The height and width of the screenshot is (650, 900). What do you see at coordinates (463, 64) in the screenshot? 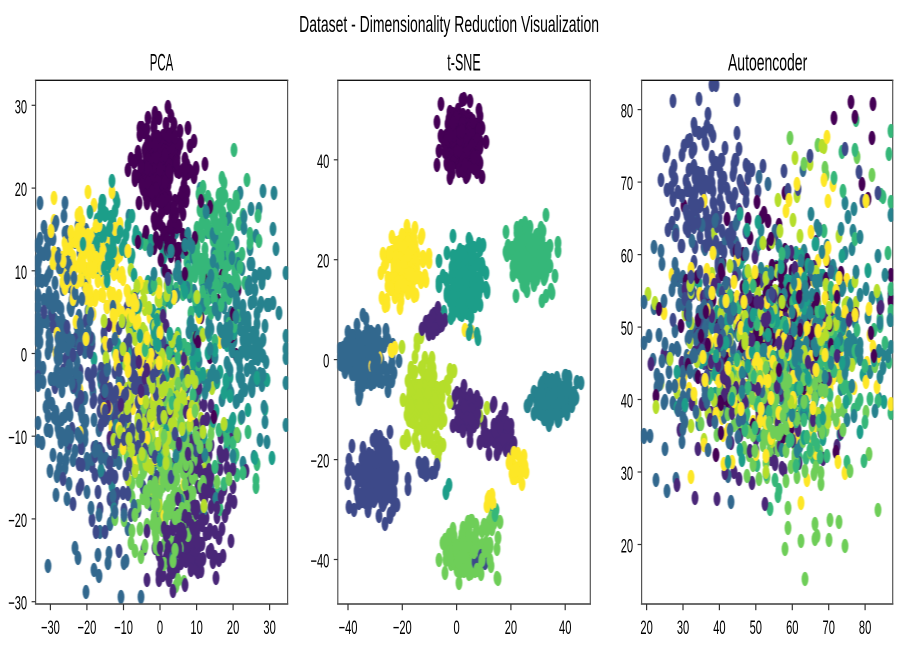
I see `svg-text: t-SNE` at bounding box center [463, 64].